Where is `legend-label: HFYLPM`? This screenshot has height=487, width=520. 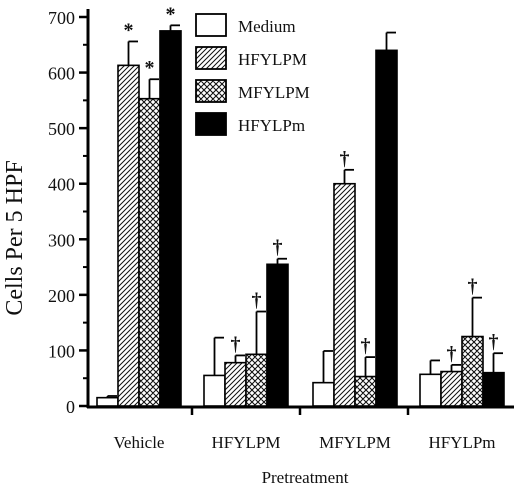 legend-label: HFYLPM is located at coordinates (272, 59).